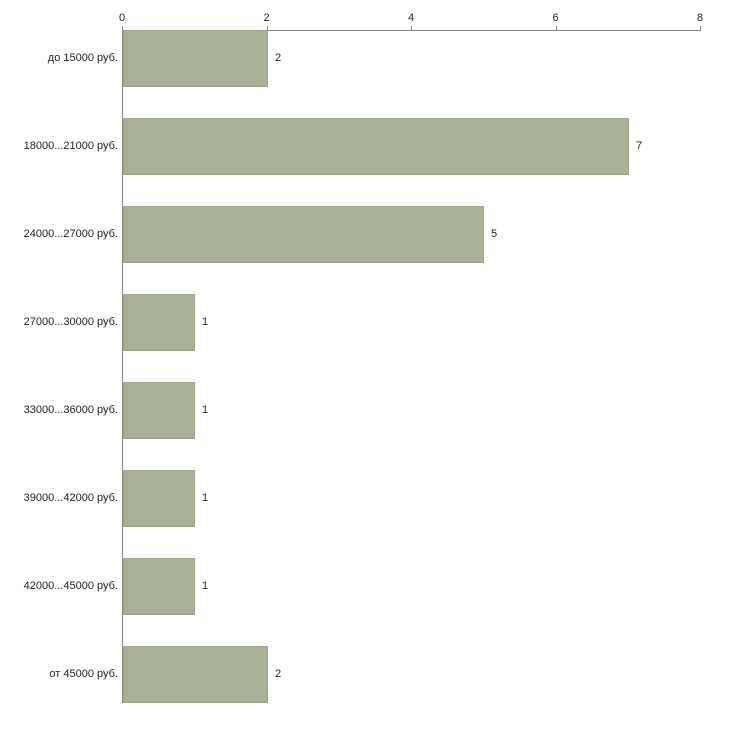 The height and width of the screenshot is (730, 730). I want to click on category-label: 42000...45000 руб., so click(70, 585).